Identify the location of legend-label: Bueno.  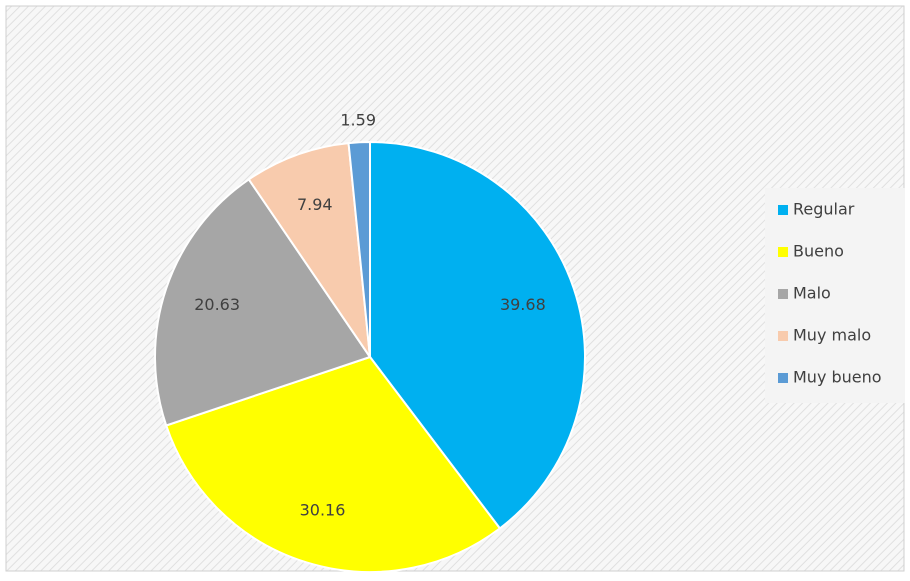
(818, 251).